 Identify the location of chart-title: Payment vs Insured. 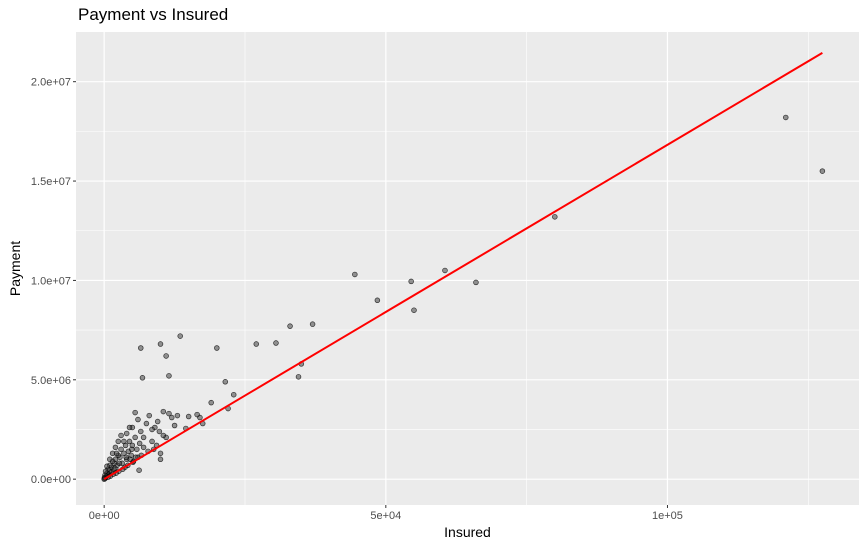
(153, 14).